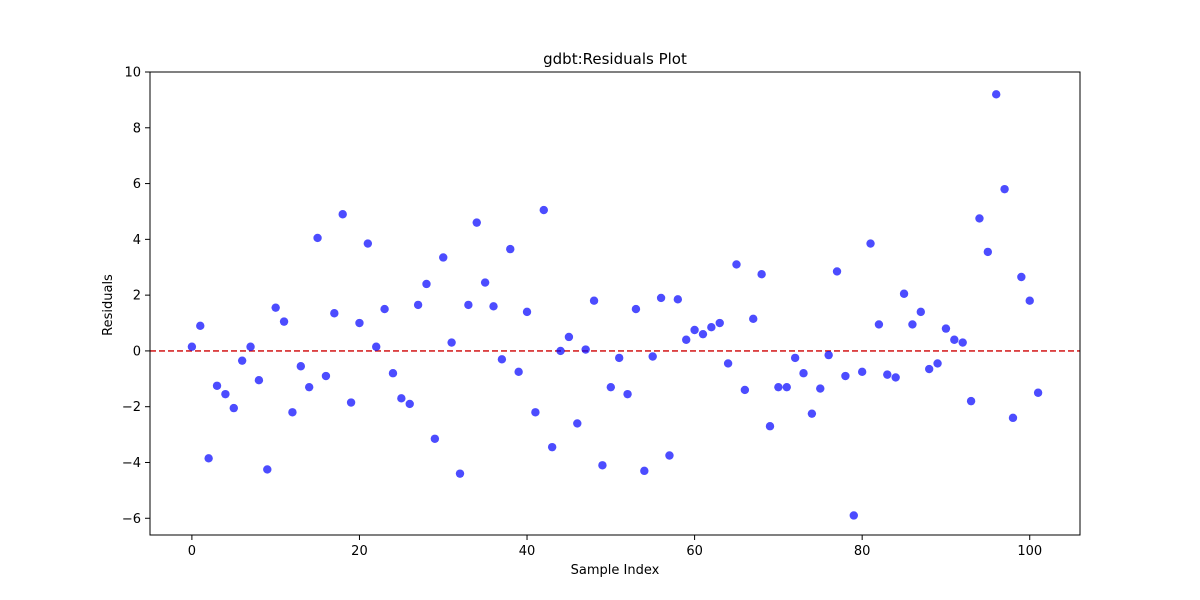 The image size is (1200, 600). I want to click on y-tick-label: 2, so click(137, 296).